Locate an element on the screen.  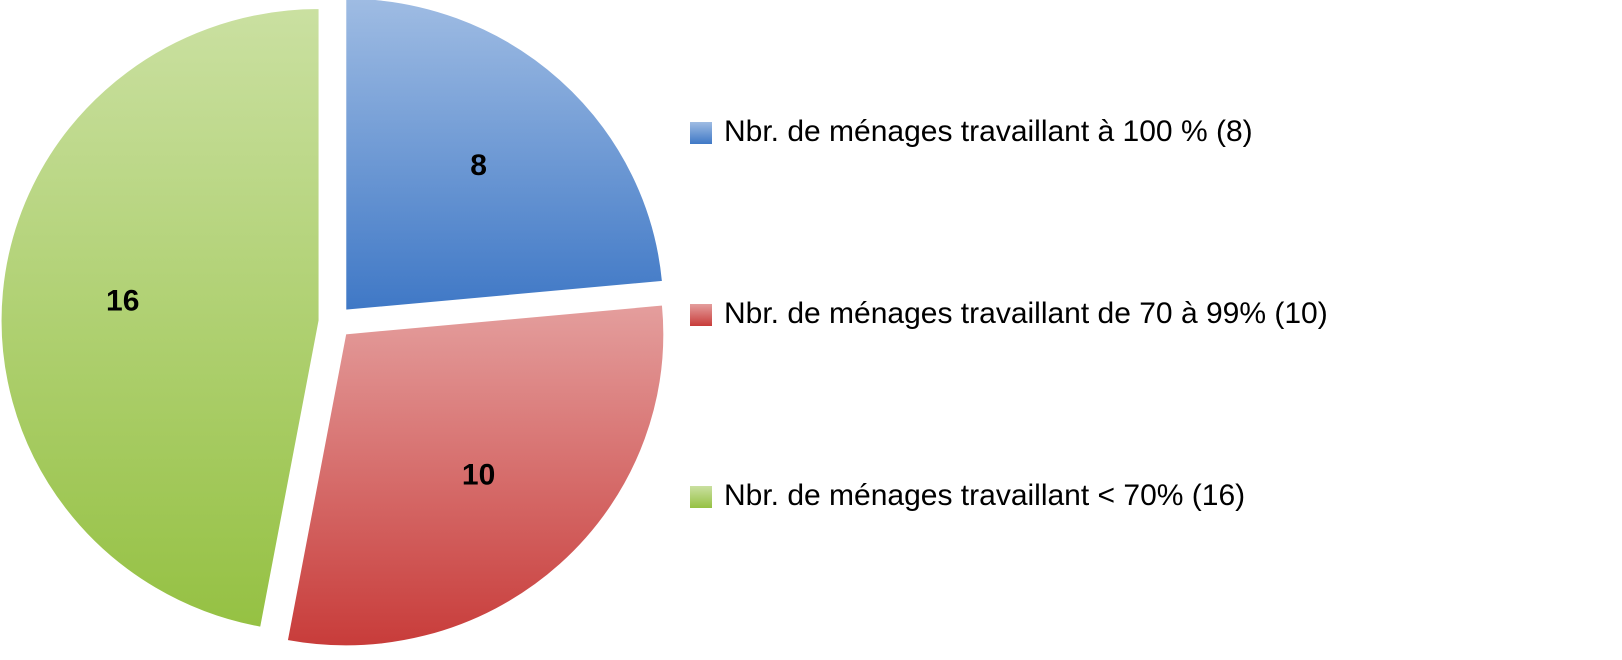
data-label: 16 is located at coordinates (122, 301).